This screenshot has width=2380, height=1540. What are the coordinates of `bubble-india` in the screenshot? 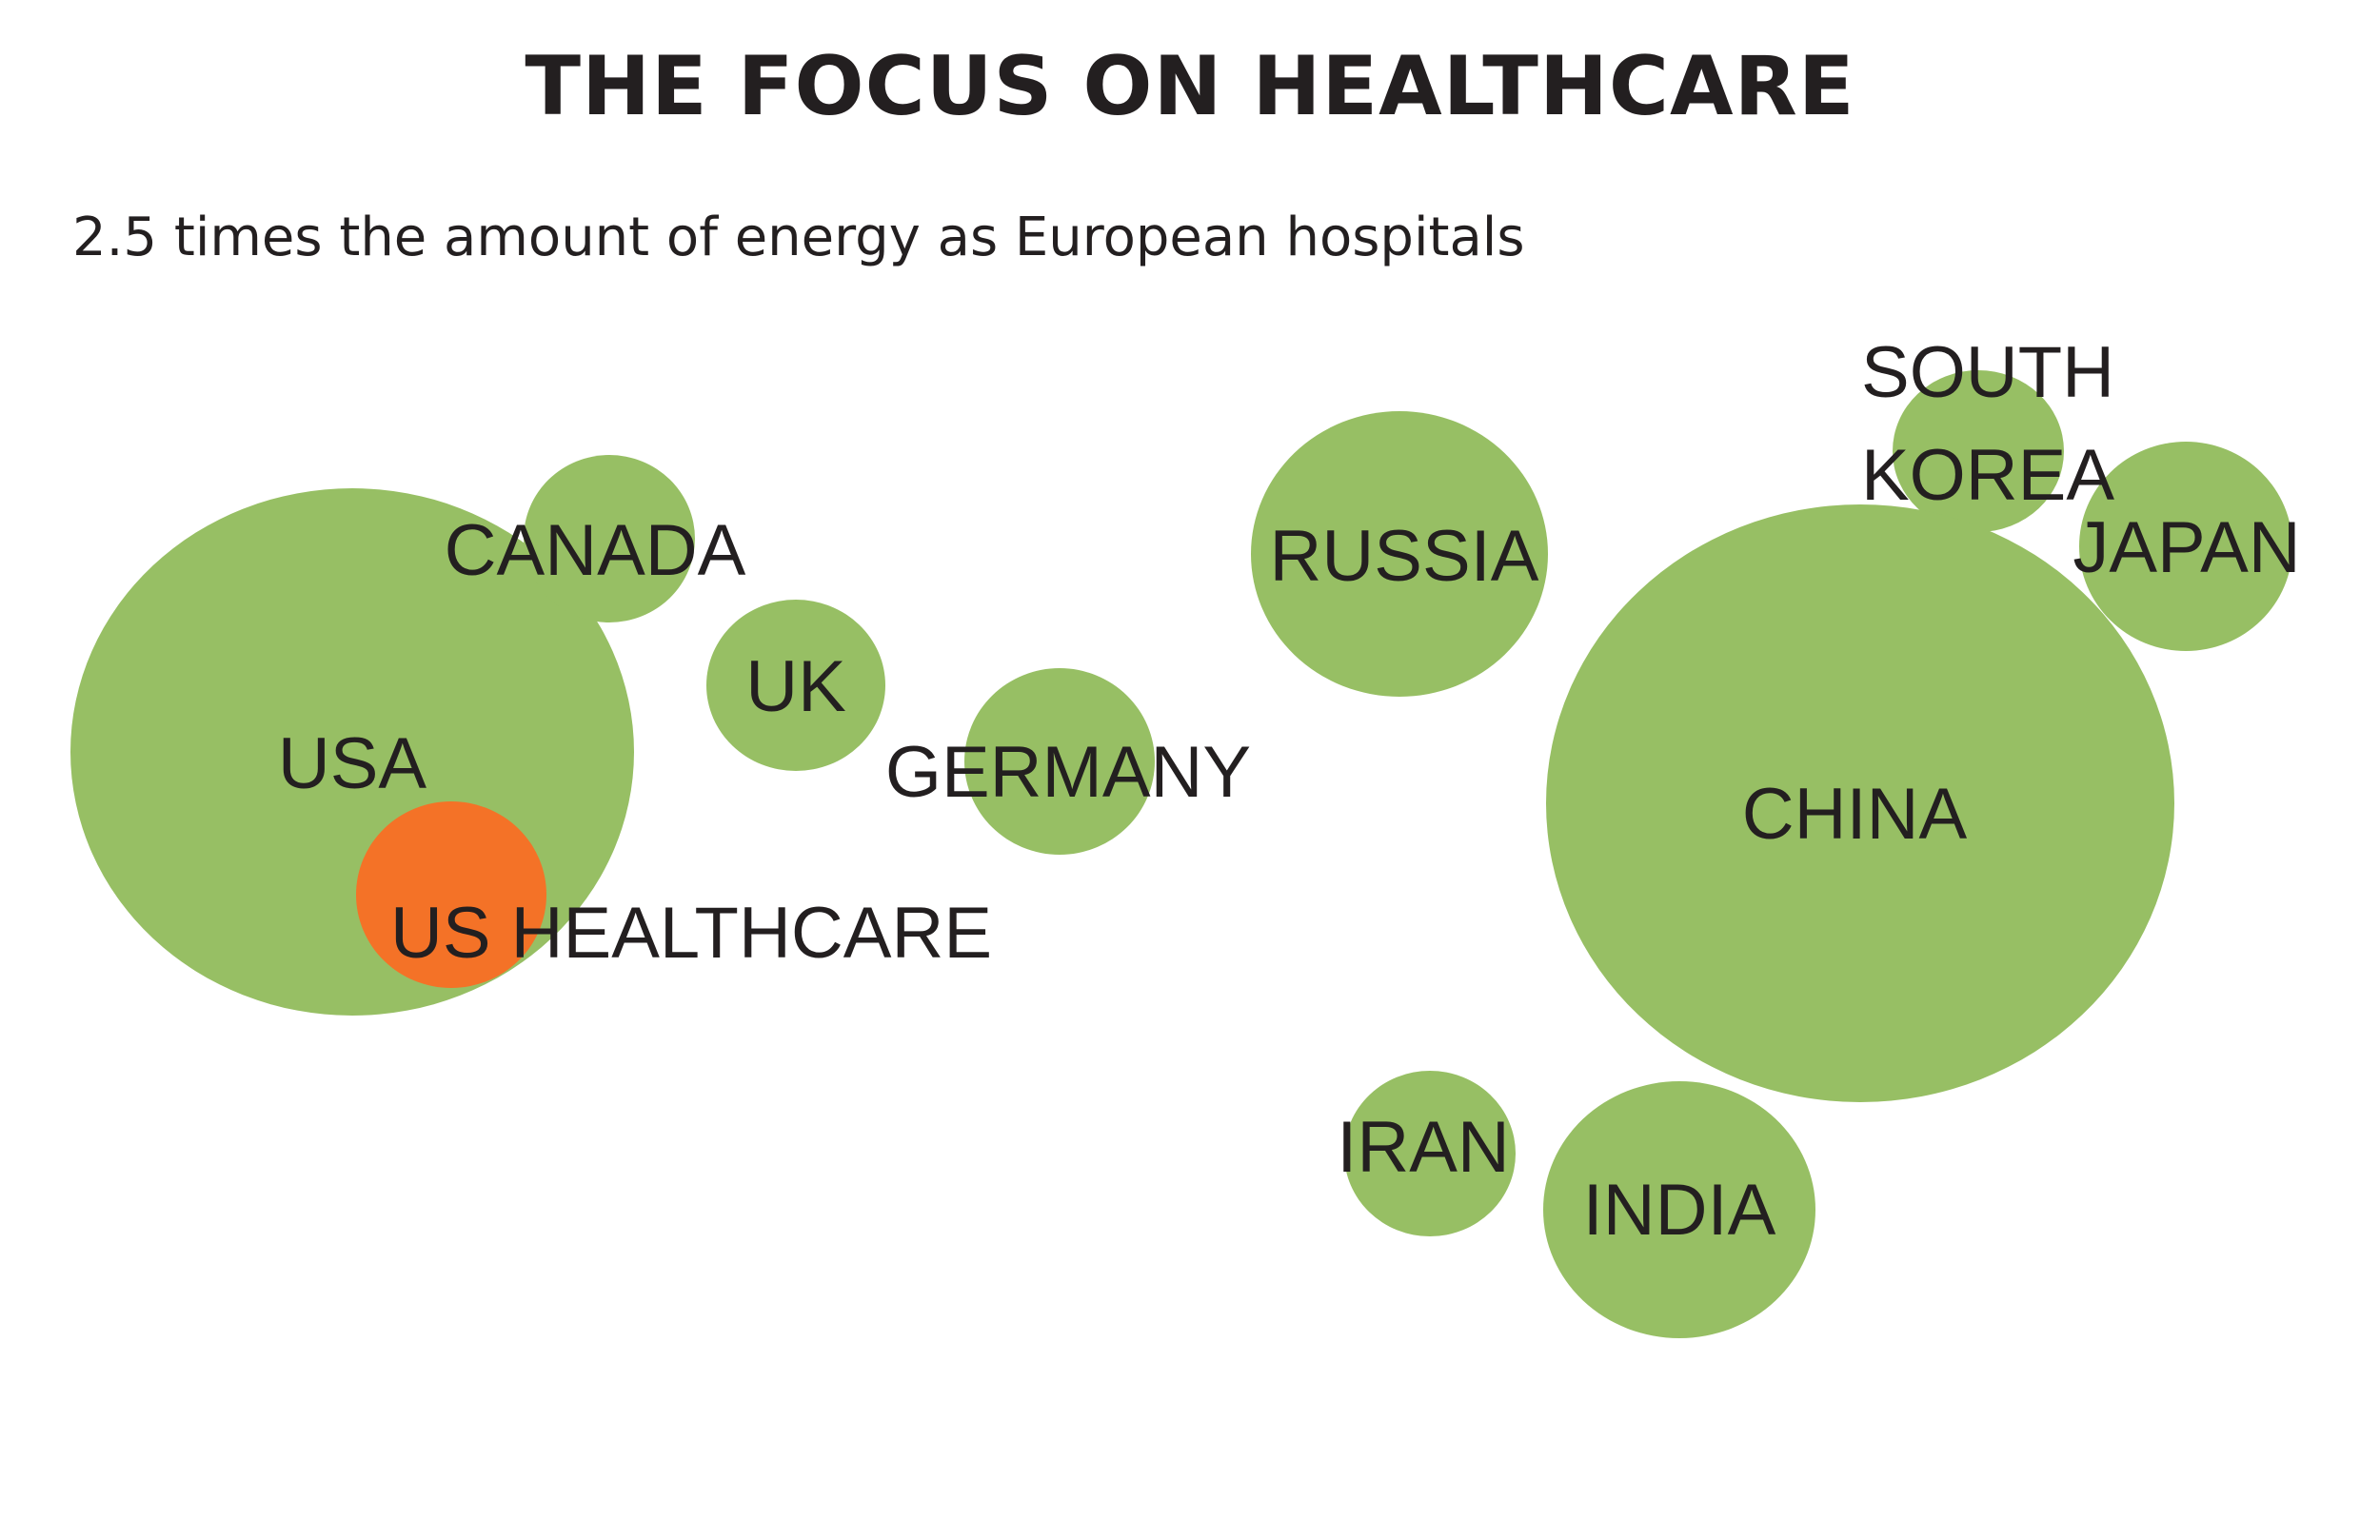 It's located at (1679, 1209).